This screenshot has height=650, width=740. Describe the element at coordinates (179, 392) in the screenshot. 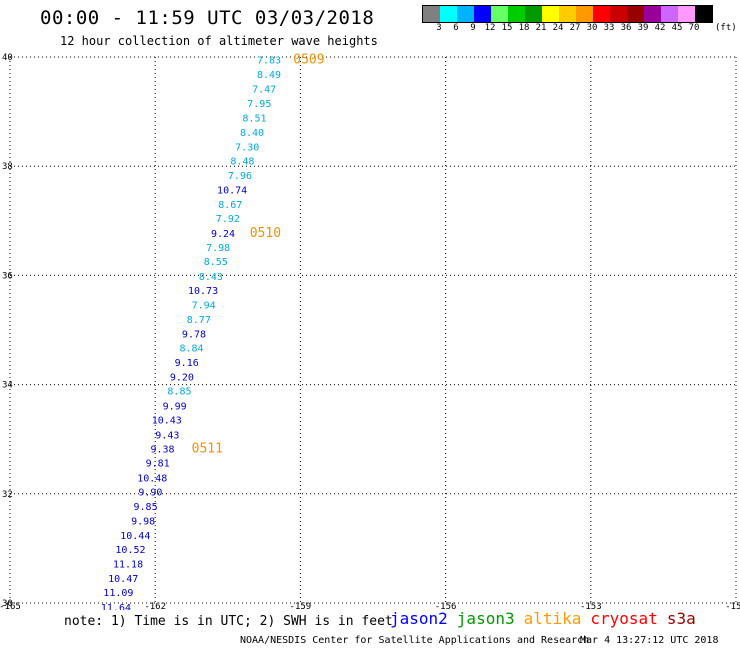

I see `wave-height-value: 8.85` at that location.